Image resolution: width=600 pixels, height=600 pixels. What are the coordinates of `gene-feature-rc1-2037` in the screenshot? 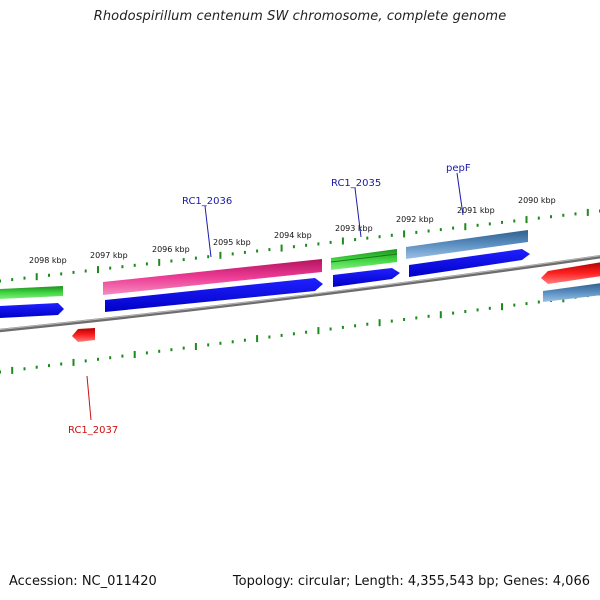 It's located at (83, 335).